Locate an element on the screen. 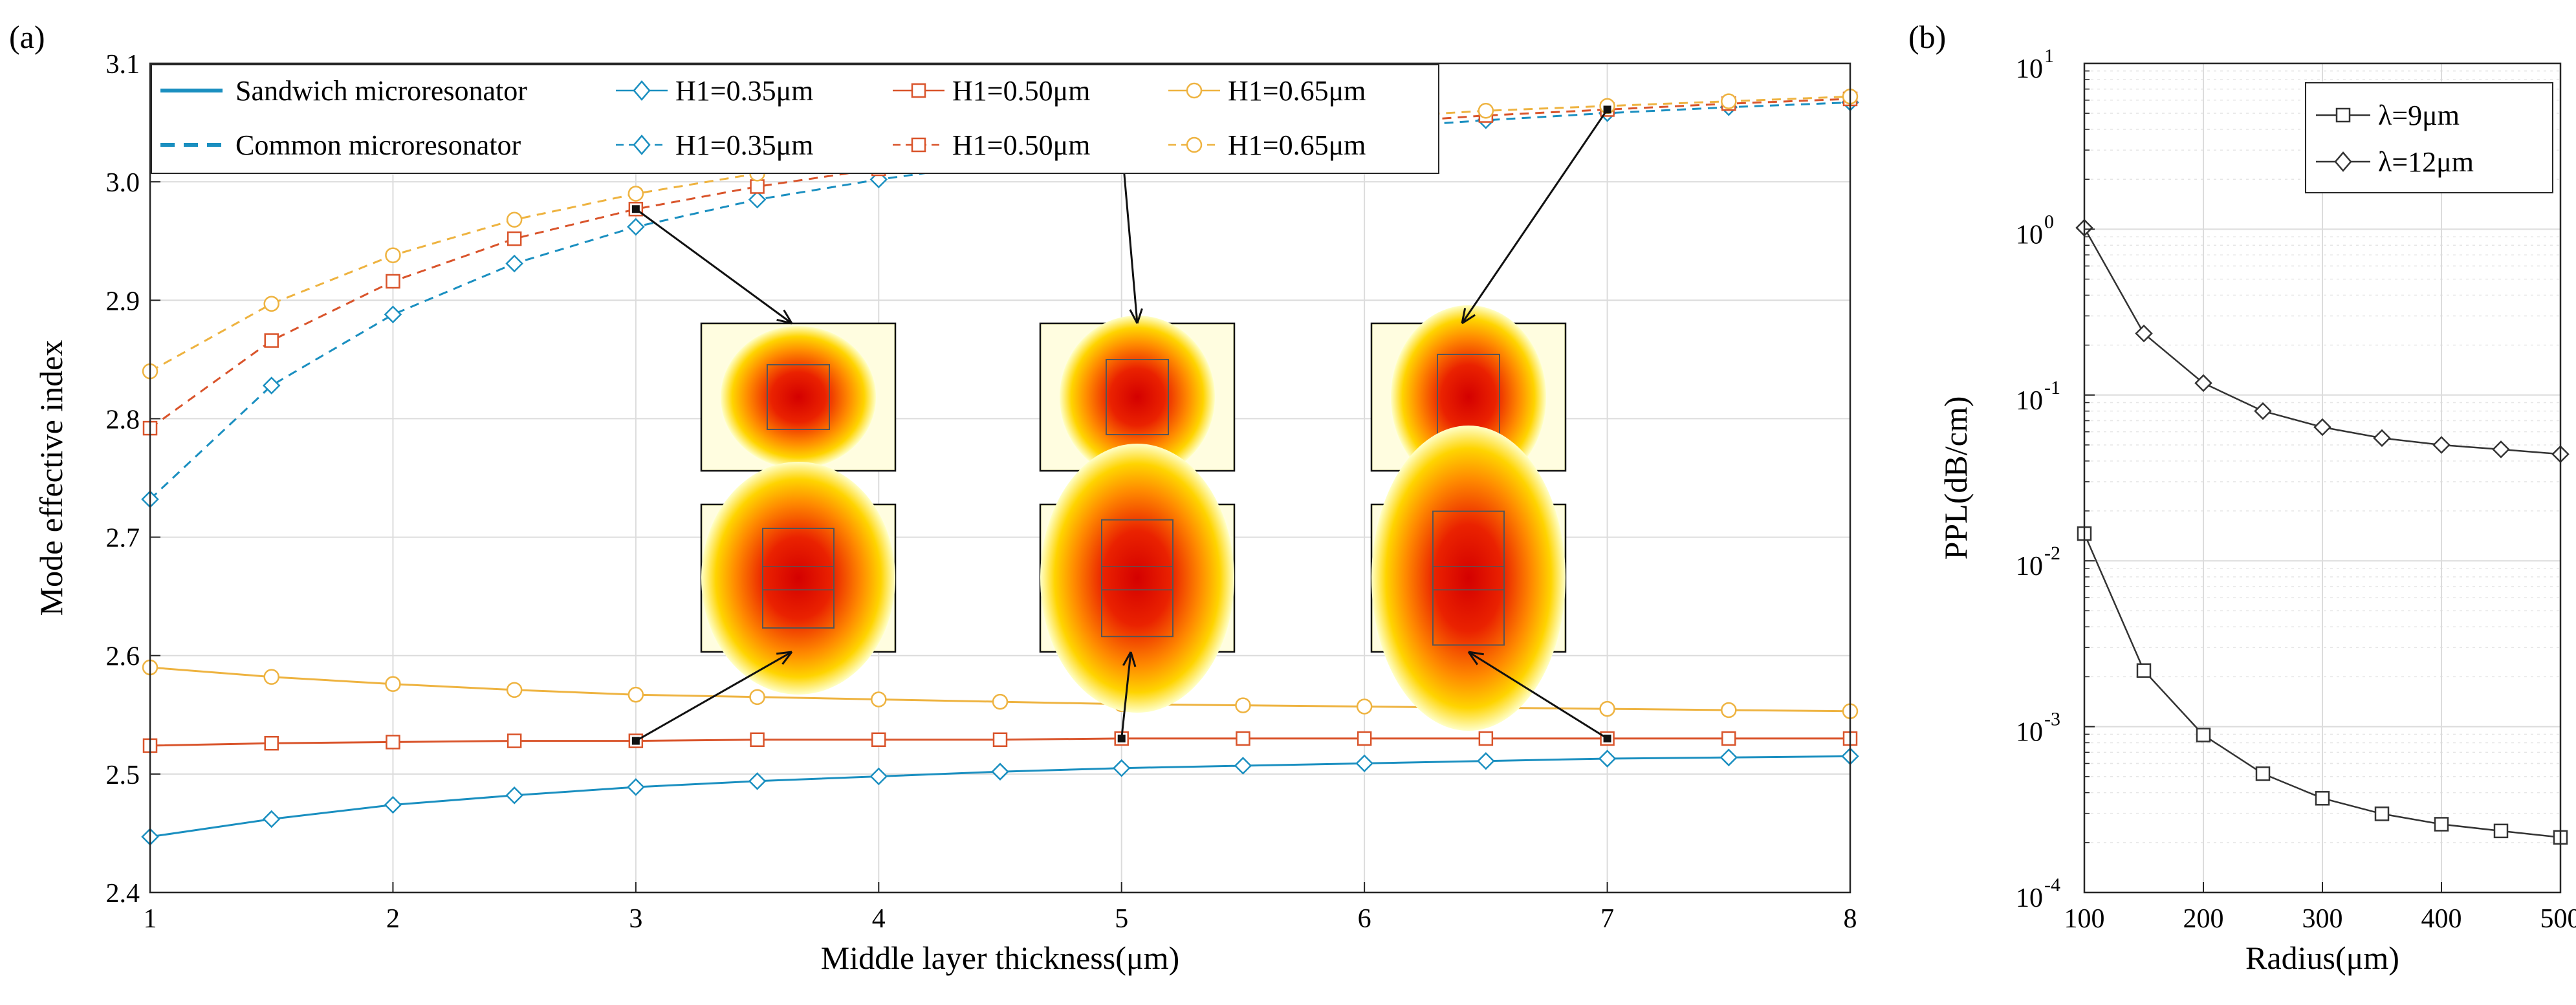 The image size is (2576, 1005). panel-b-ylabel: PPL(dB/cm) is located at coordinates (1955, 478).